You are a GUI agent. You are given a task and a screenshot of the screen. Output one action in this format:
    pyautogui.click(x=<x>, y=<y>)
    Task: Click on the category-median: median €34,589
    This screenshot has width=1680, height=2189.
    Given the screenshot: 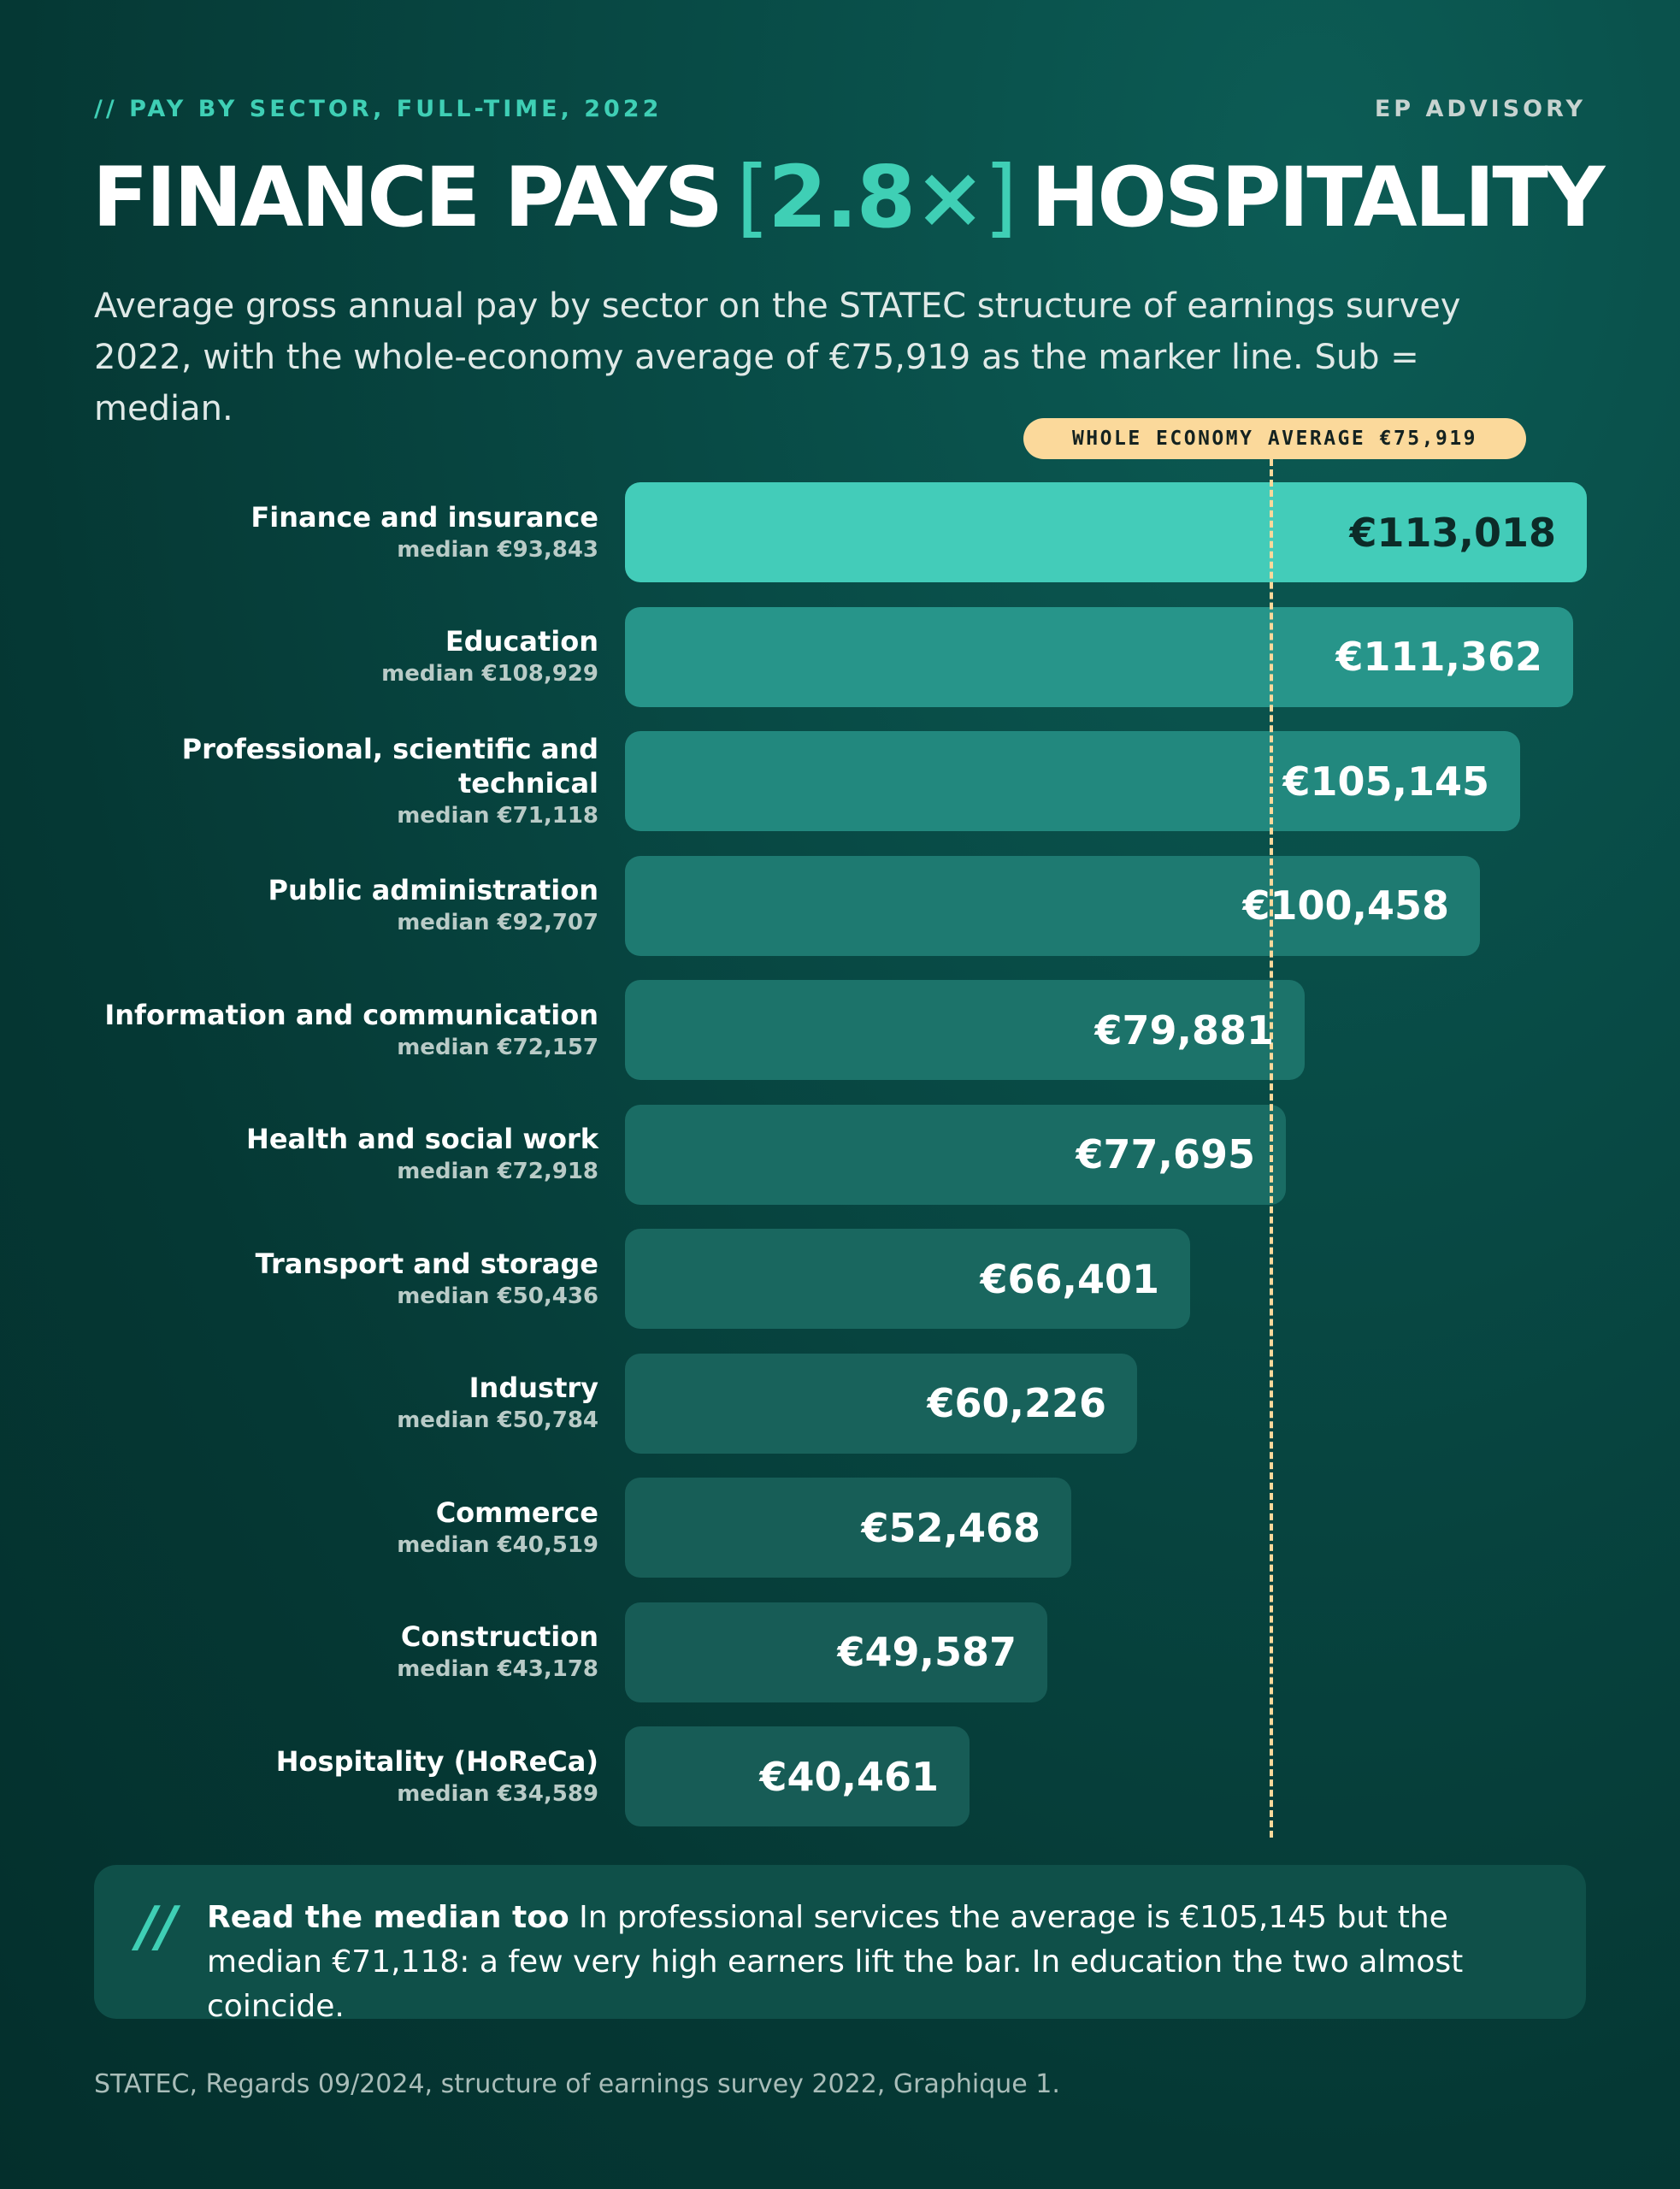 What is the action you would take?
    pyautogui.click(x=497, y=1794)
    